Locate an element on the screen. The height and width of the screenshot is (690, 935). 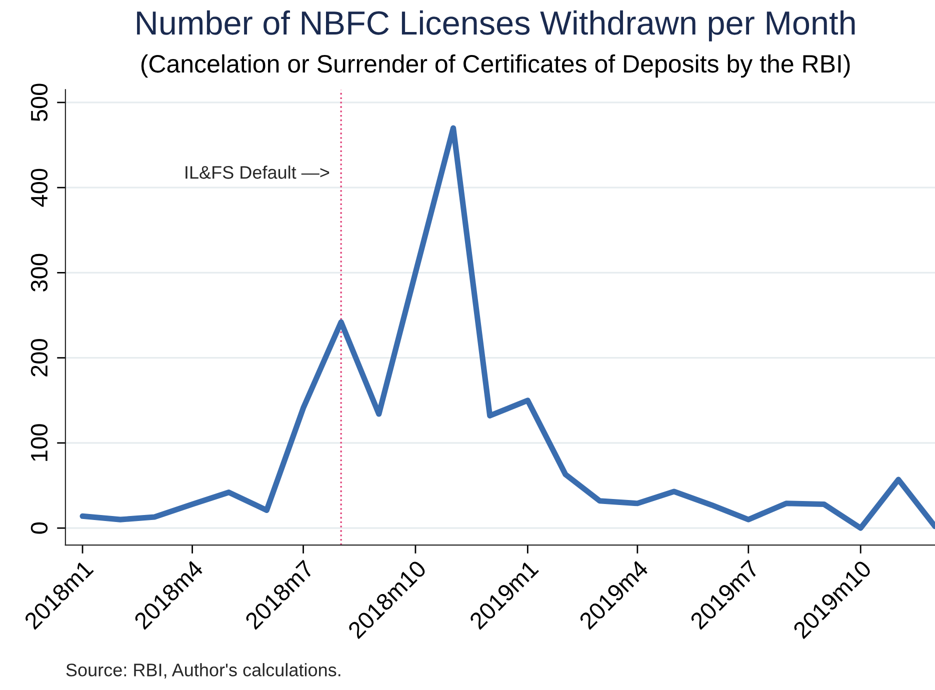
chart-title: Number of NBFC Licenses Withdrawn per Month is located at coordinates (496, 26).